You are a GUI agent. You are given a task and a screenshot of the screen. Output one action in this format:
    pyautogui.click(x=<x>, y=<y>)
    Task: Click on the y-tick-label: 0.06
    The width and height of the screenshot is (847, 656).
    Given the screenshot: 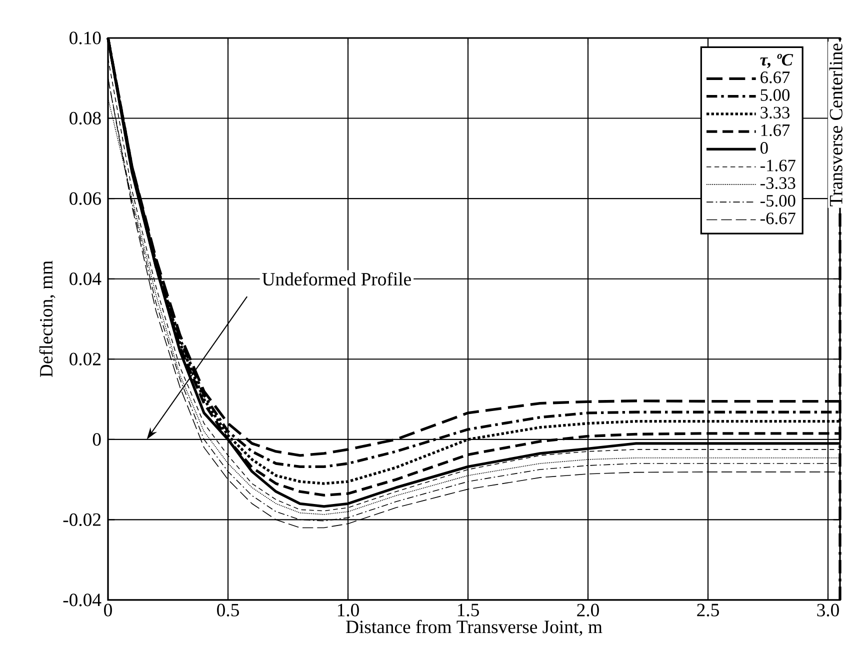 What is the action you would take?
    pyautogui.click(x=85, y=198)
    